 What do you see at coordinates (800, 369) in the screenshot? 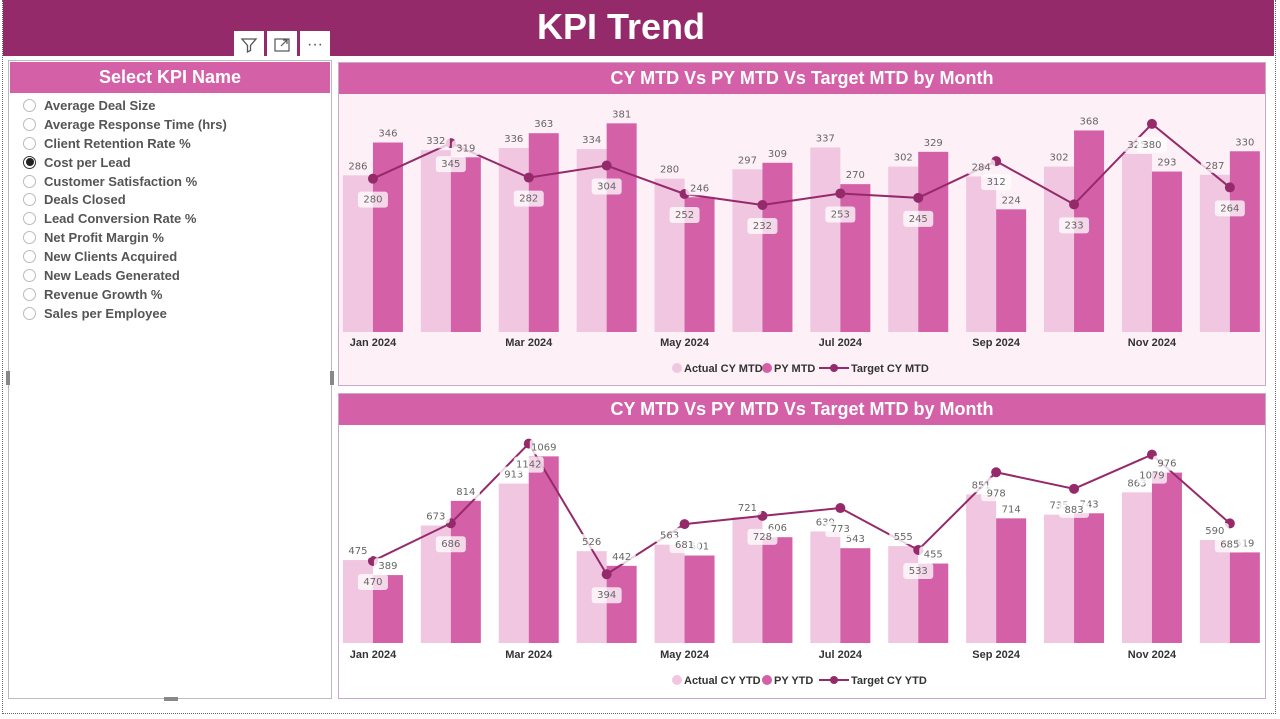
I see `chart-legend: Actual CY MTD PY MTD Target CY MTD` at bounding box center [800, 369].